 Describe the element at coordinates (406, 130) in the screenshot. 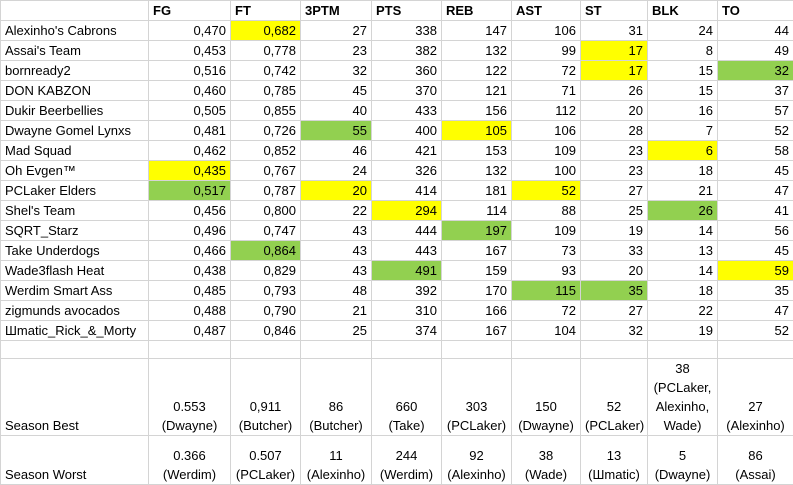

I see `stat-cell: 400` at that location.